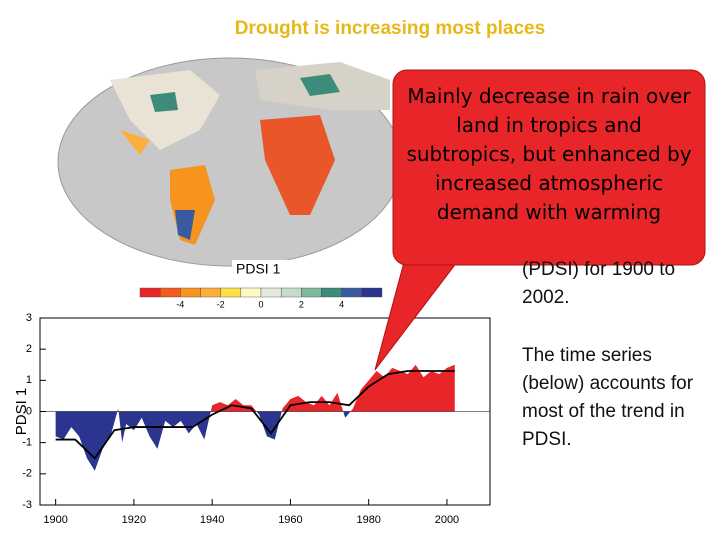  I want to click on colorbar-tick-label: 4, so click(341, 304).